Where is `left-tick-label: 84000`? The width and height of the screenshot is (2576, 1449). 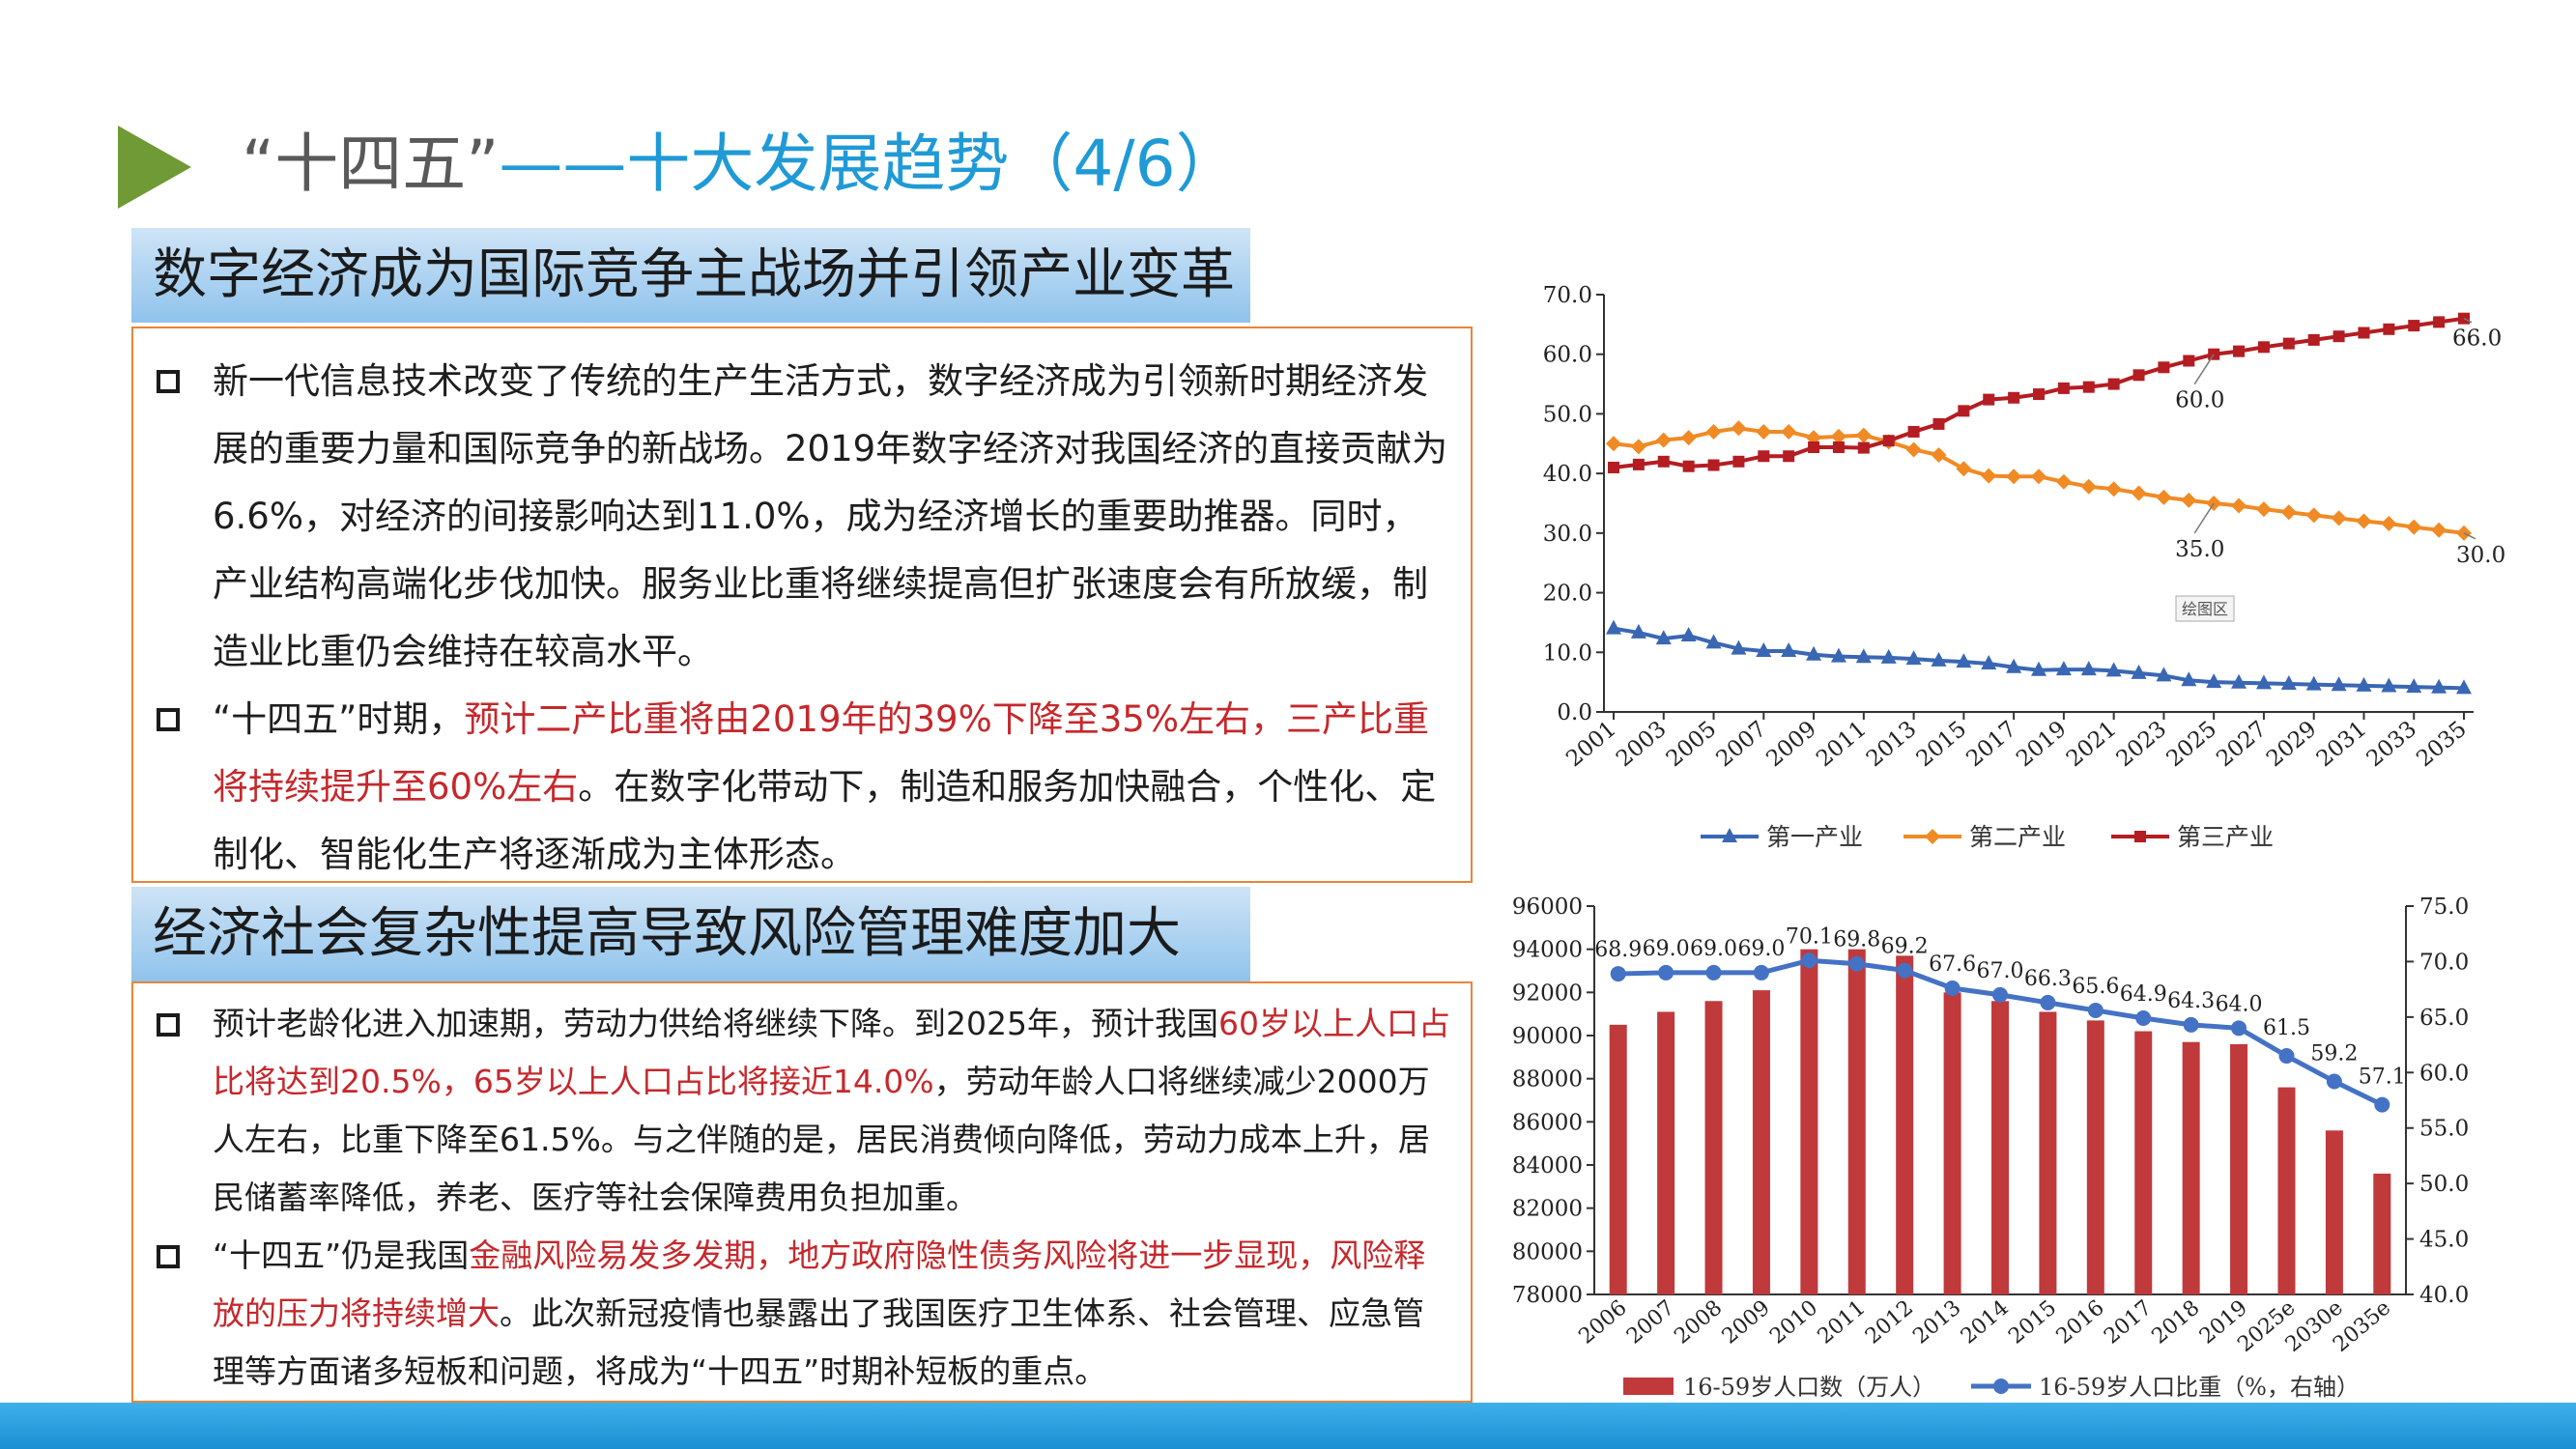 left-tick-label: 84000 is located at coordinates (1548, 1166).